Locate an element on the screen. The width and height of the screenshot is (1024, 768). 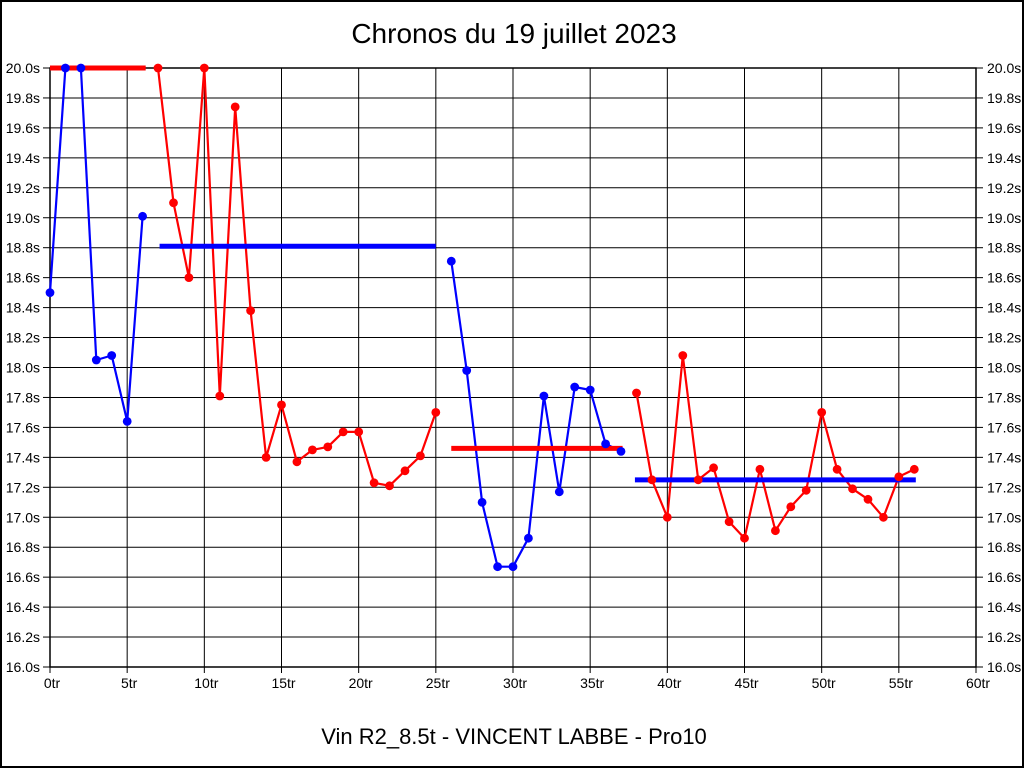
y-axis-label-left: 18.0s is located at coordinates (23, 368).